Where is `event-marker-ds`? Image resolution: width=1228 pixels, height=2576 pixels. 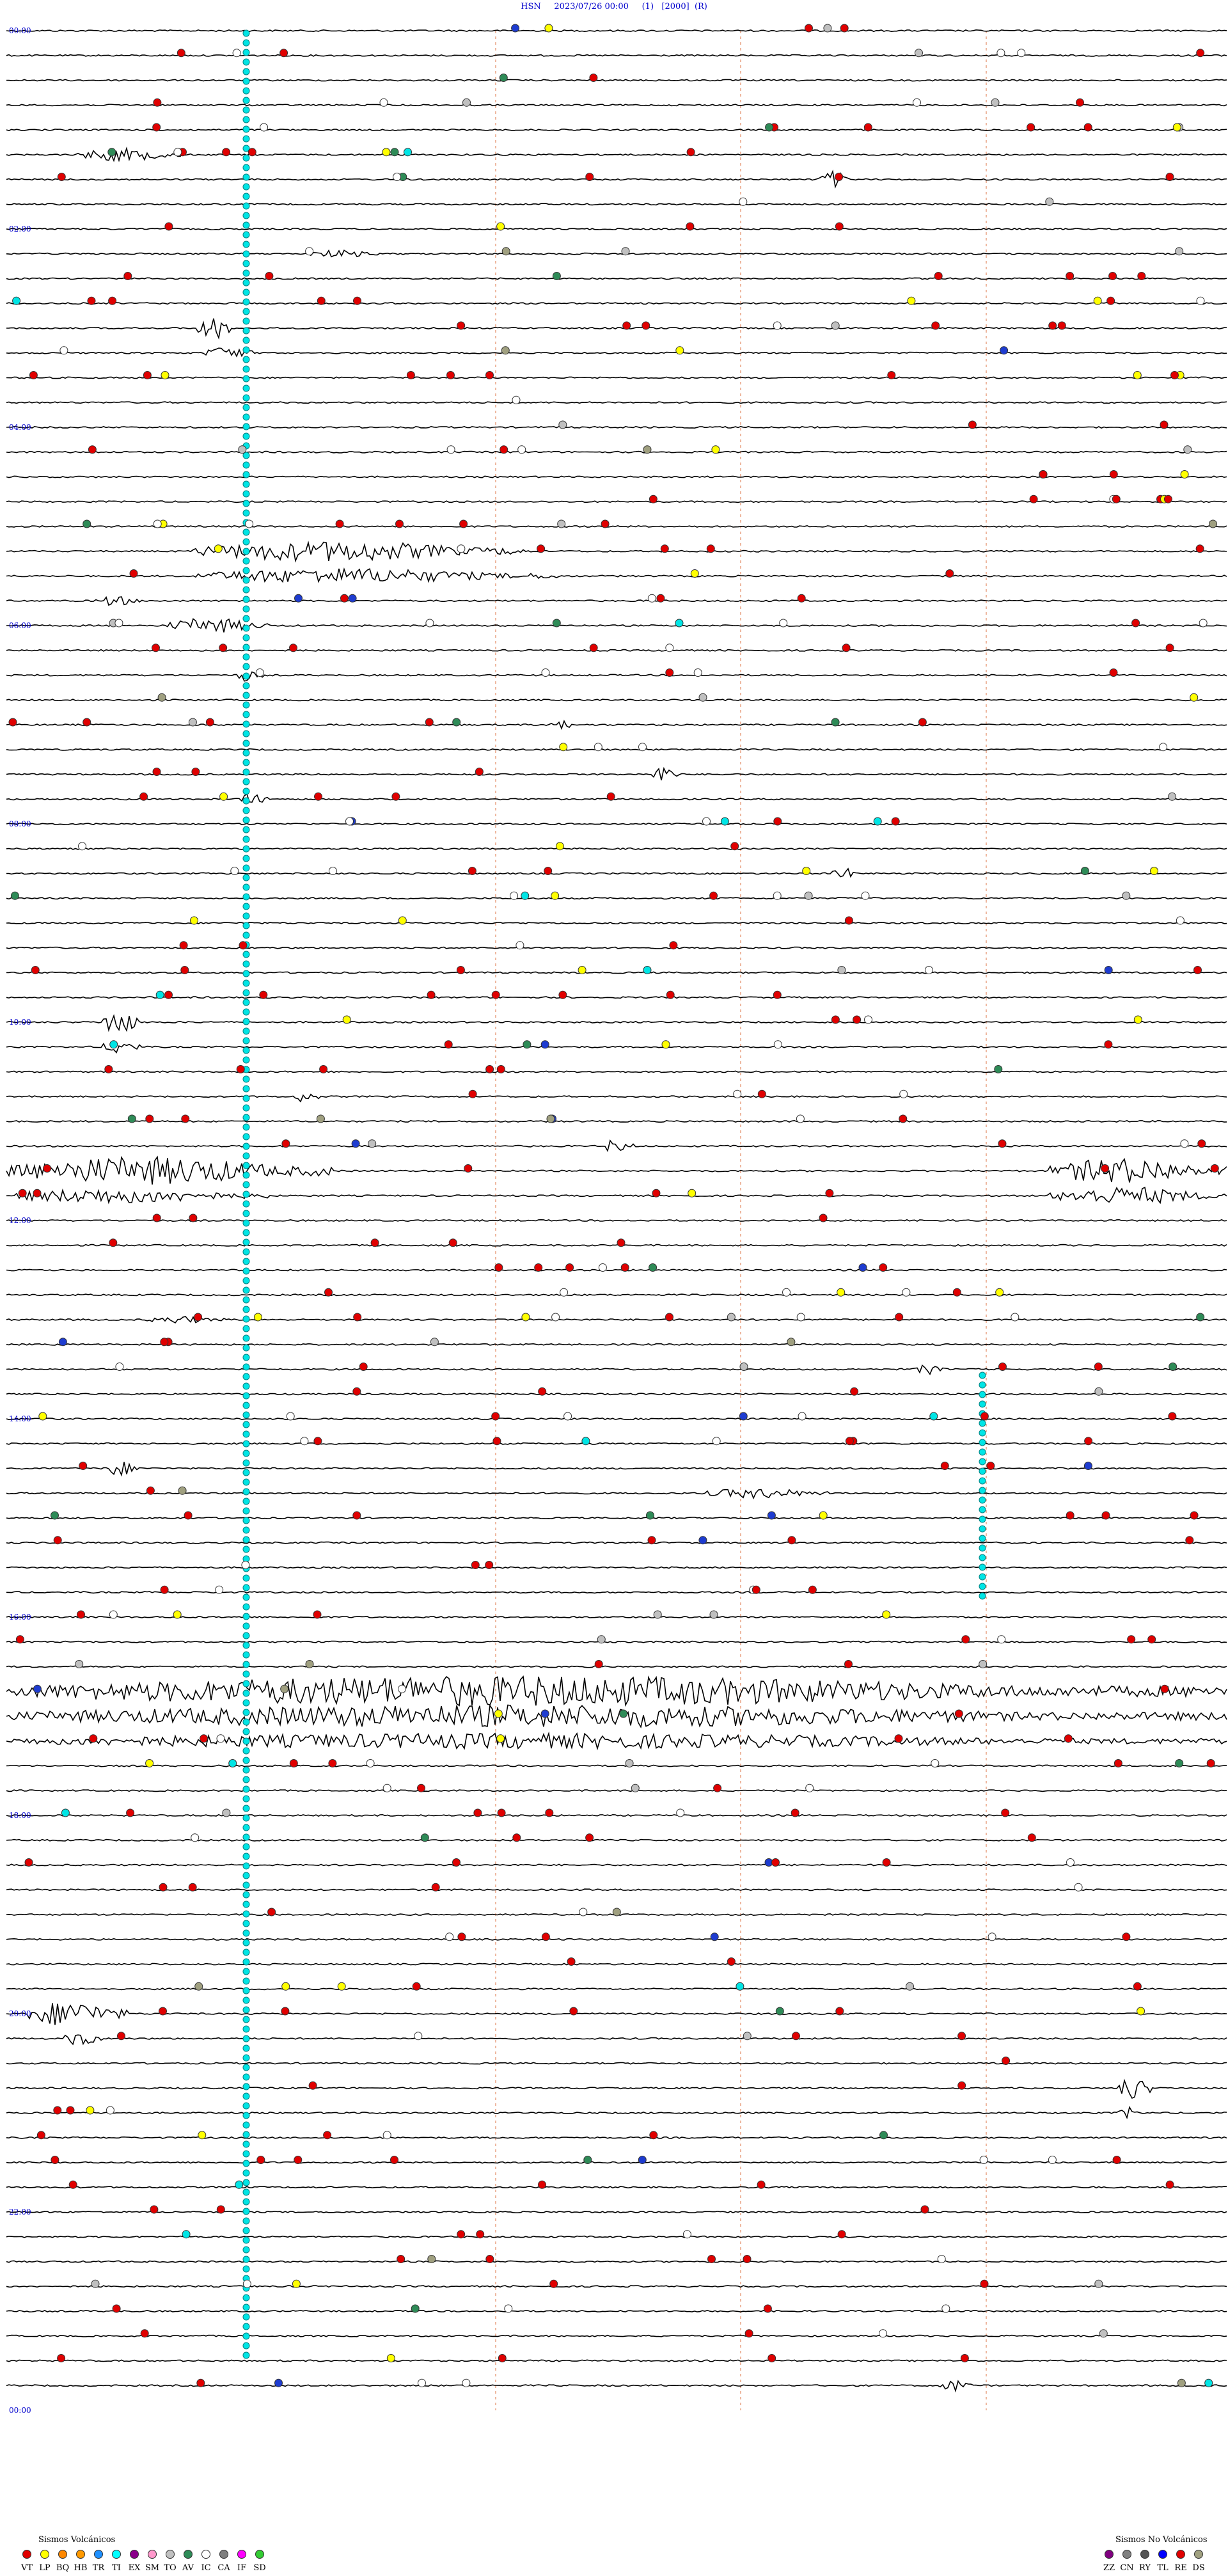 event-marker-ds is located at coordinates (550, 1118).